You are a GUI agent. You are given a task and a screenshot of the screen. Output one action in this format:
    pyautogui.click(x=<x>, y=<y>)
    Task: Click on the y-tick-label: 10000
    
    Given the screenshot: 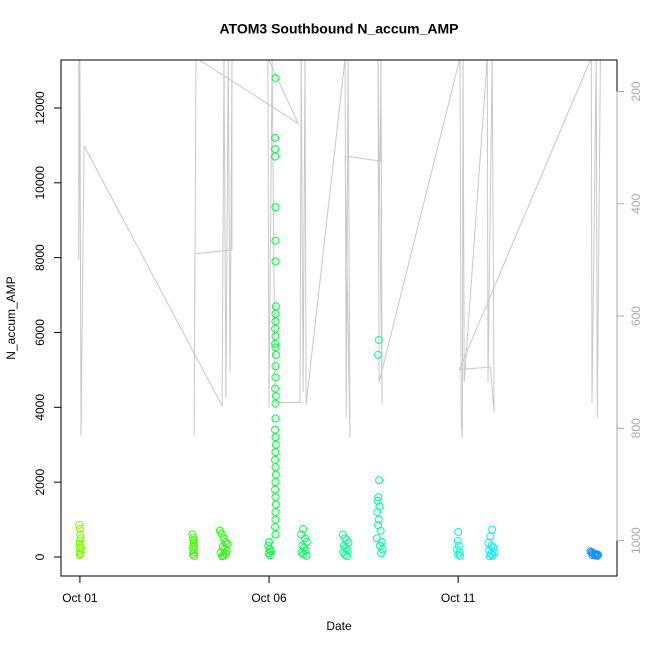 What is the action you would take?
    pyautogui.click(x=40, y=183)
    